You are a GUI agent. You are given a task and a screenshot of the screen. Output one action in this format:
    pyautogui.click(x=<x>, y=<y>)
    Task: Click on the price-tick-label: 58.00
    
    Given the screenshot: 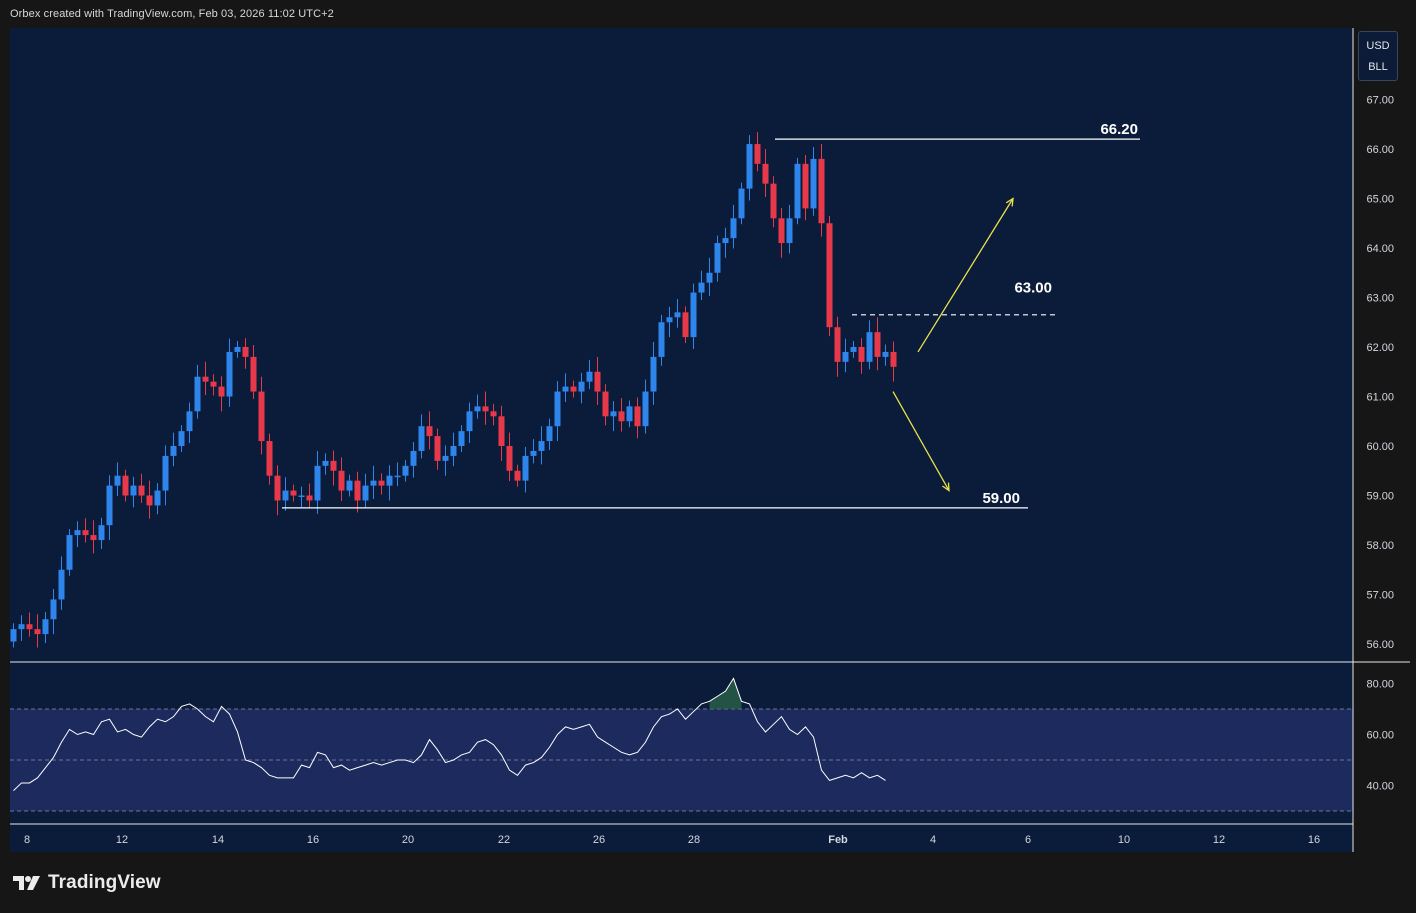 What is the action you would take?
    pyautogui.click(x=1380, y=546)
    